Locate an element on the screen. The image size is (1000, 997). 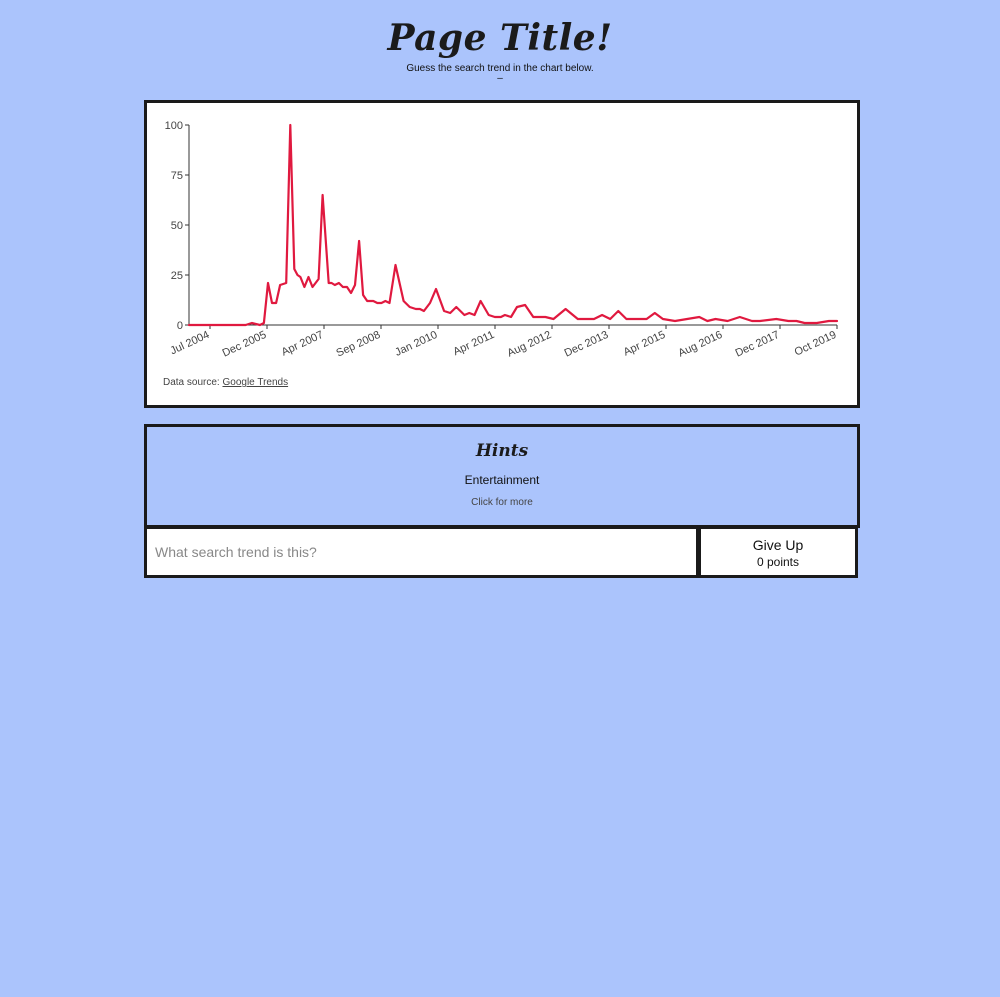
give-up-button: Give Up 0 points is located at coordinates (778, 552).